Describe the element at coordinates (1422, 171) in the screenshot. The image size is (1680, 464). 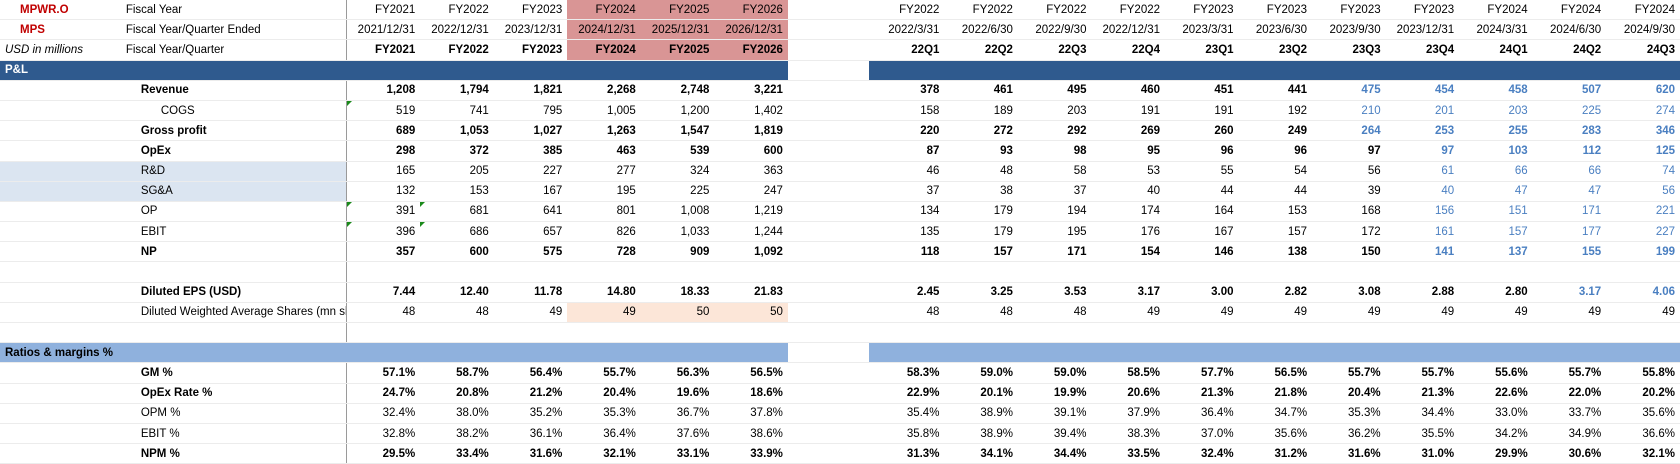
I see `quarter-value-cell: 61` at that location.